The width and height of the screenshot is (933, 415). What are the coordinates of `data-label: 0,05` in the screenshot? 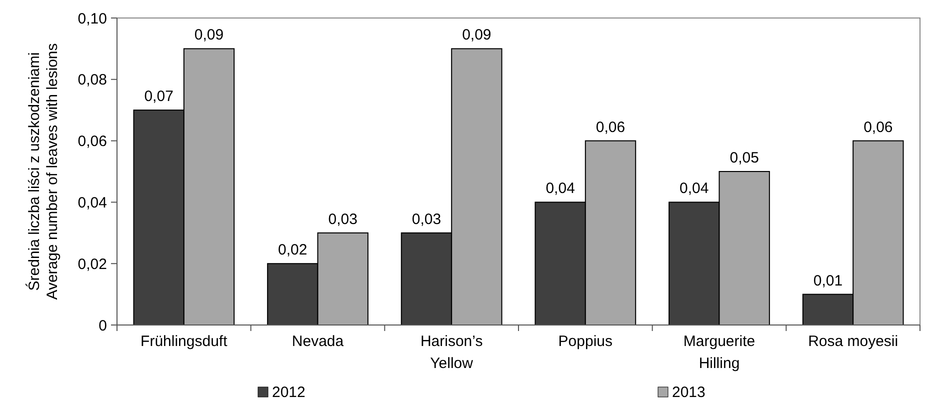 It's located at (744, 158).